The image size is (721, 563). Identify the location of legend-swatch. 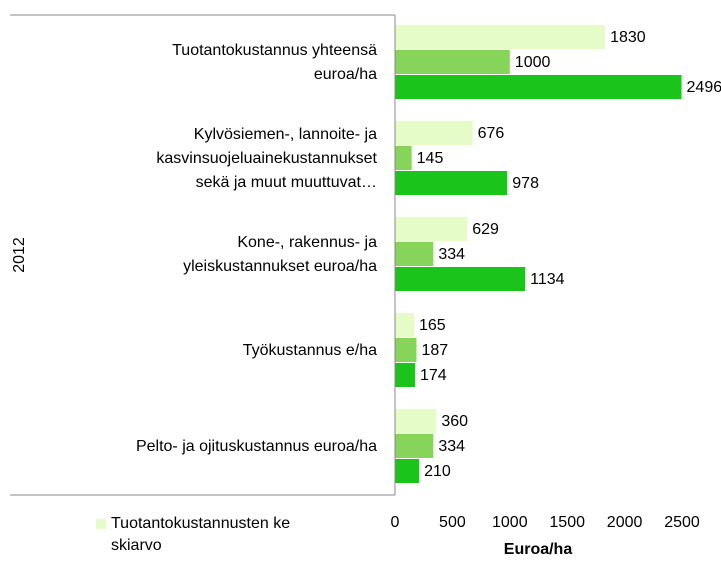
(101, 524).